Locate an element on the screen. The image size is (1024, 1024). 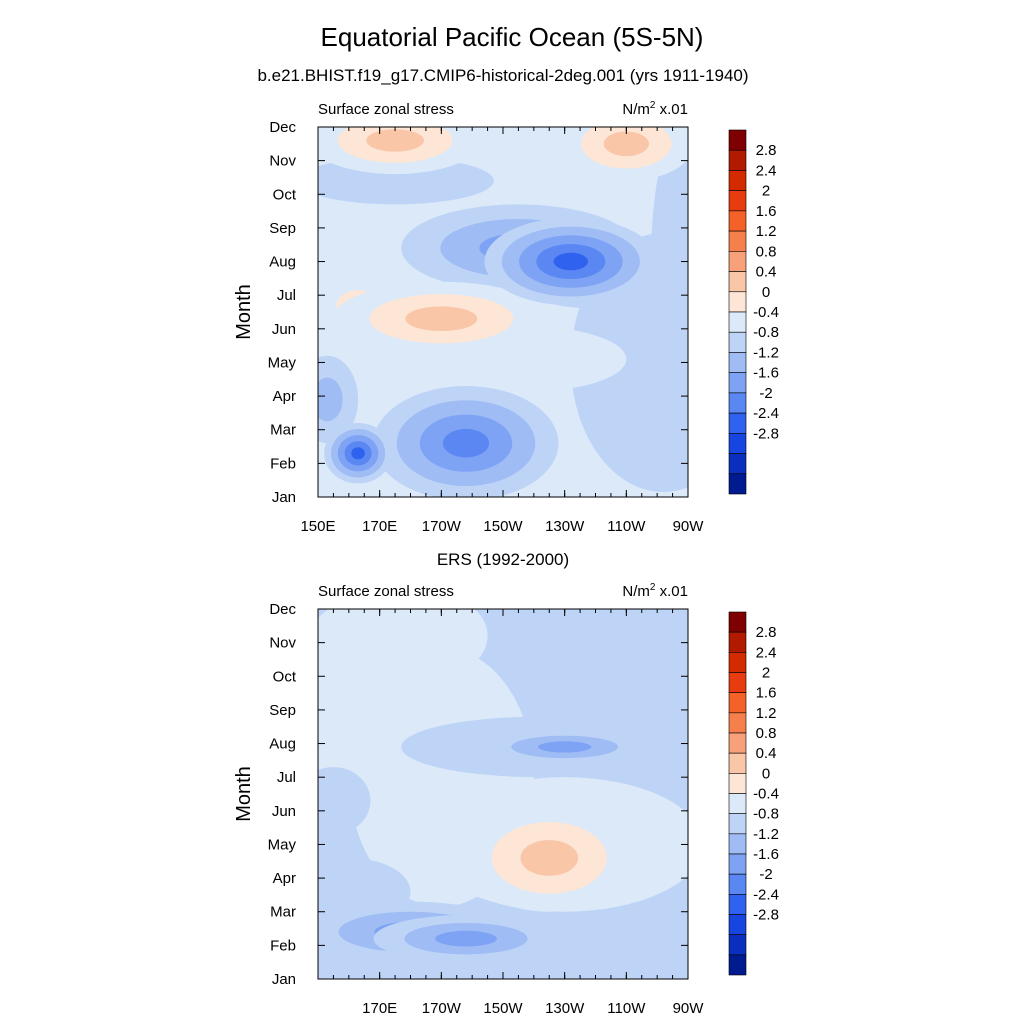
colorbar-label: -1.2 is located at coordinates (766, 352).